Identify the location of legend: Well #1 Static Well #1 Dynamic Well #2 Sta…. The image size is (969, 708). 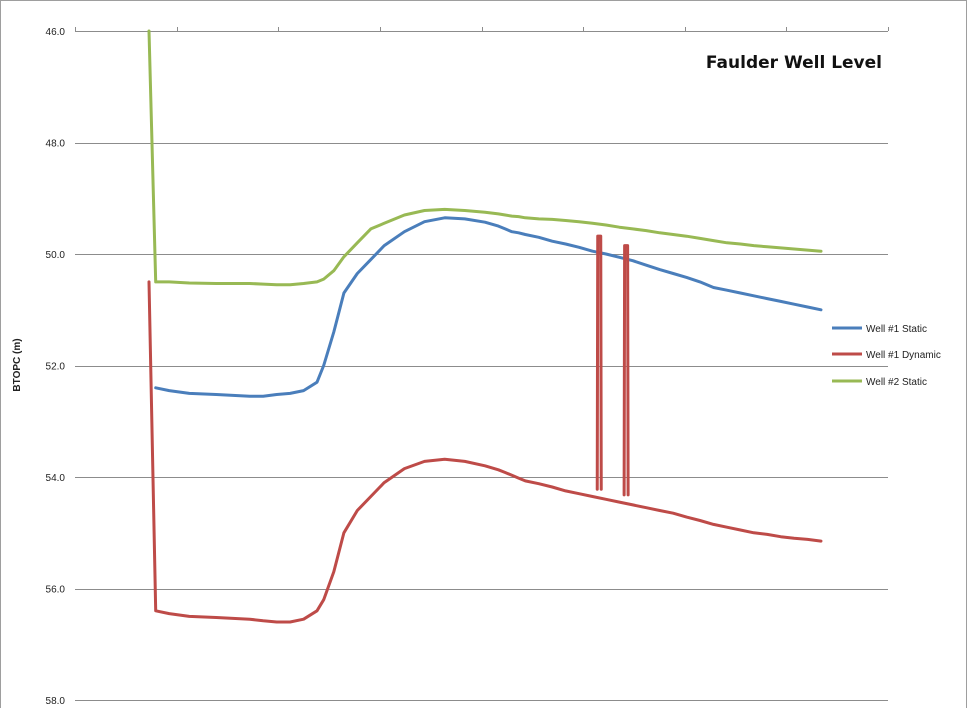
(886, 356).